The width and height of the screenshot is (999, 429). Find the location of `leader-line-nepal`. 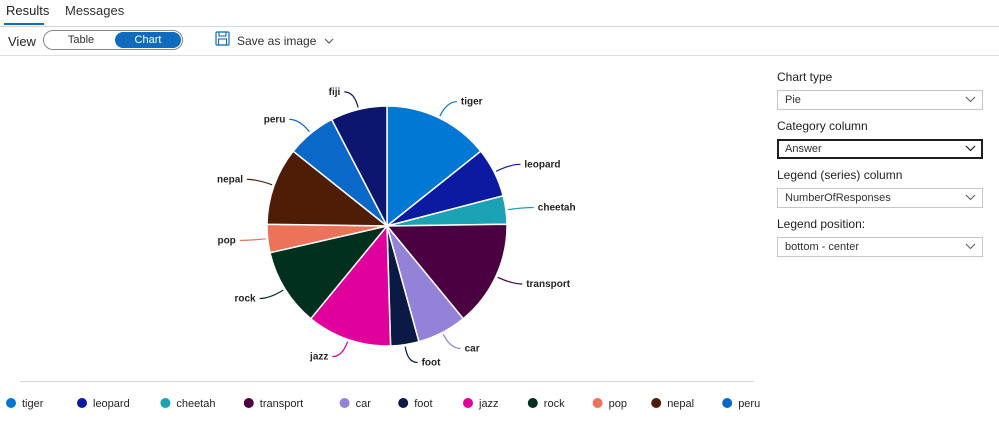

leader-line-nepal is located at coordinates (260, 182).